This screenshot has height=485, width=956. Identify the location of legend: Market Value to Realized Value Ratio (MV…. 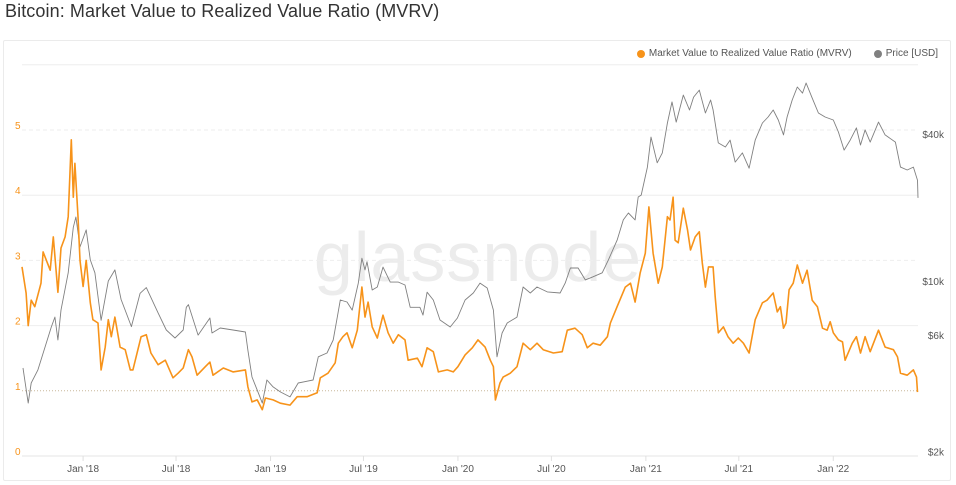
(787, 53).